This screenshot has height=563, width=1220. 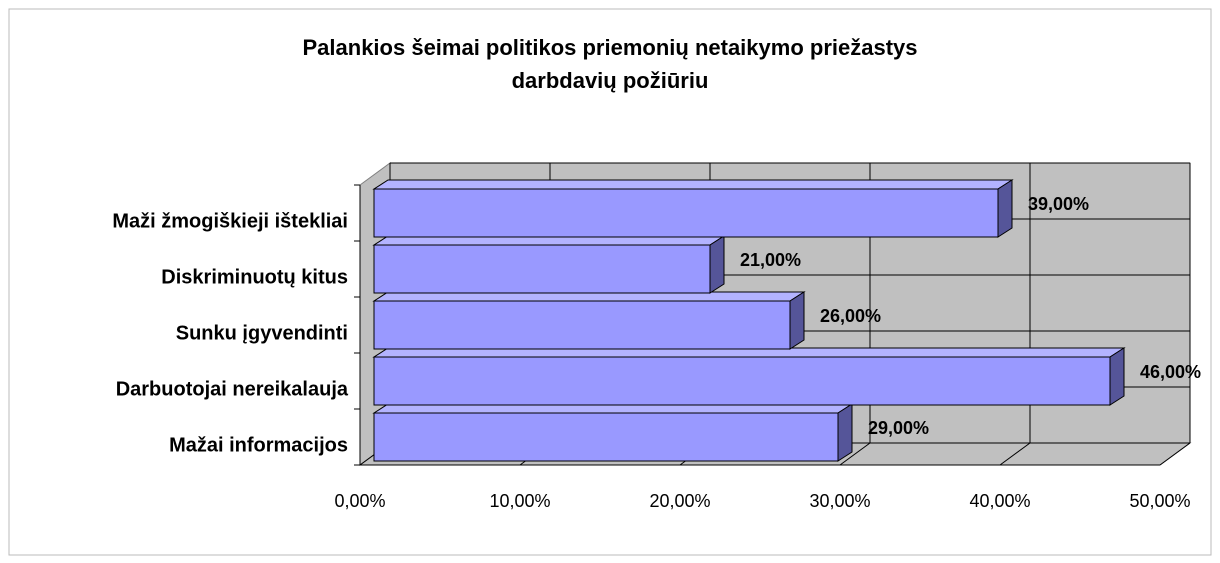 What do you see at coordinates (254, 277) in the screenshot?
I see `y-tick-label: Diskriminuotų kitus` at bounding box center [254, 277].